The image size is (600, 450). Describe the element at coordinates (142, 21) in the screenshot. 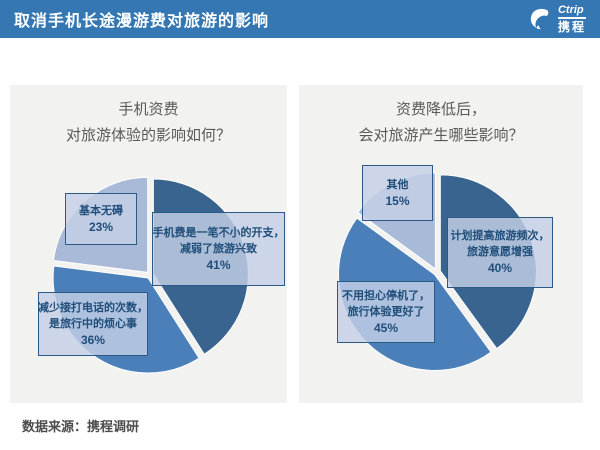

I see `page-title: 取消手机长途漫游费对旅游的影响` at that location.